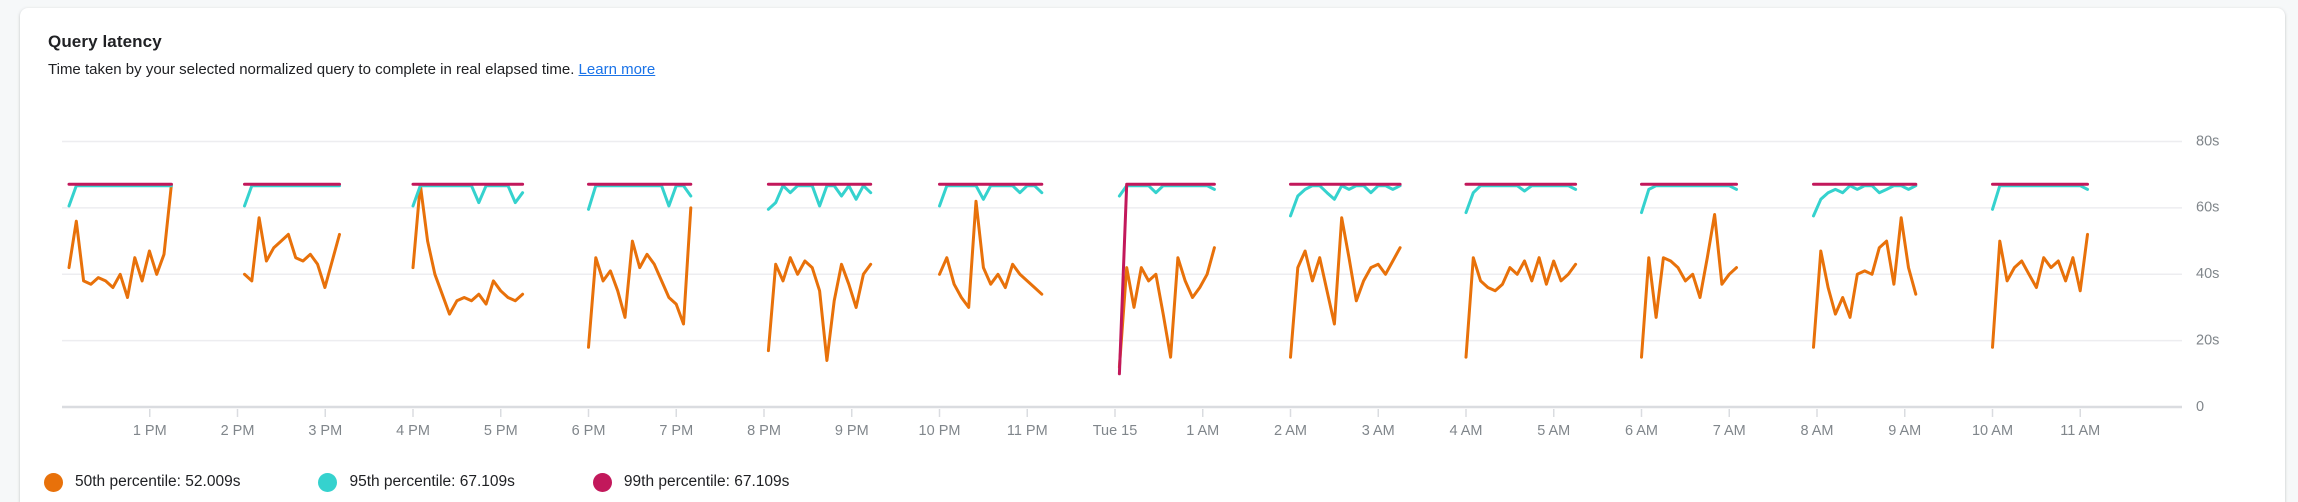 The height and width of the screenshot is (502, 2298). What do you see at coordinates (1027, 431) in the screenshot?
I see `x-tick-label: 11 PM` at bounding box center [1027, 431].